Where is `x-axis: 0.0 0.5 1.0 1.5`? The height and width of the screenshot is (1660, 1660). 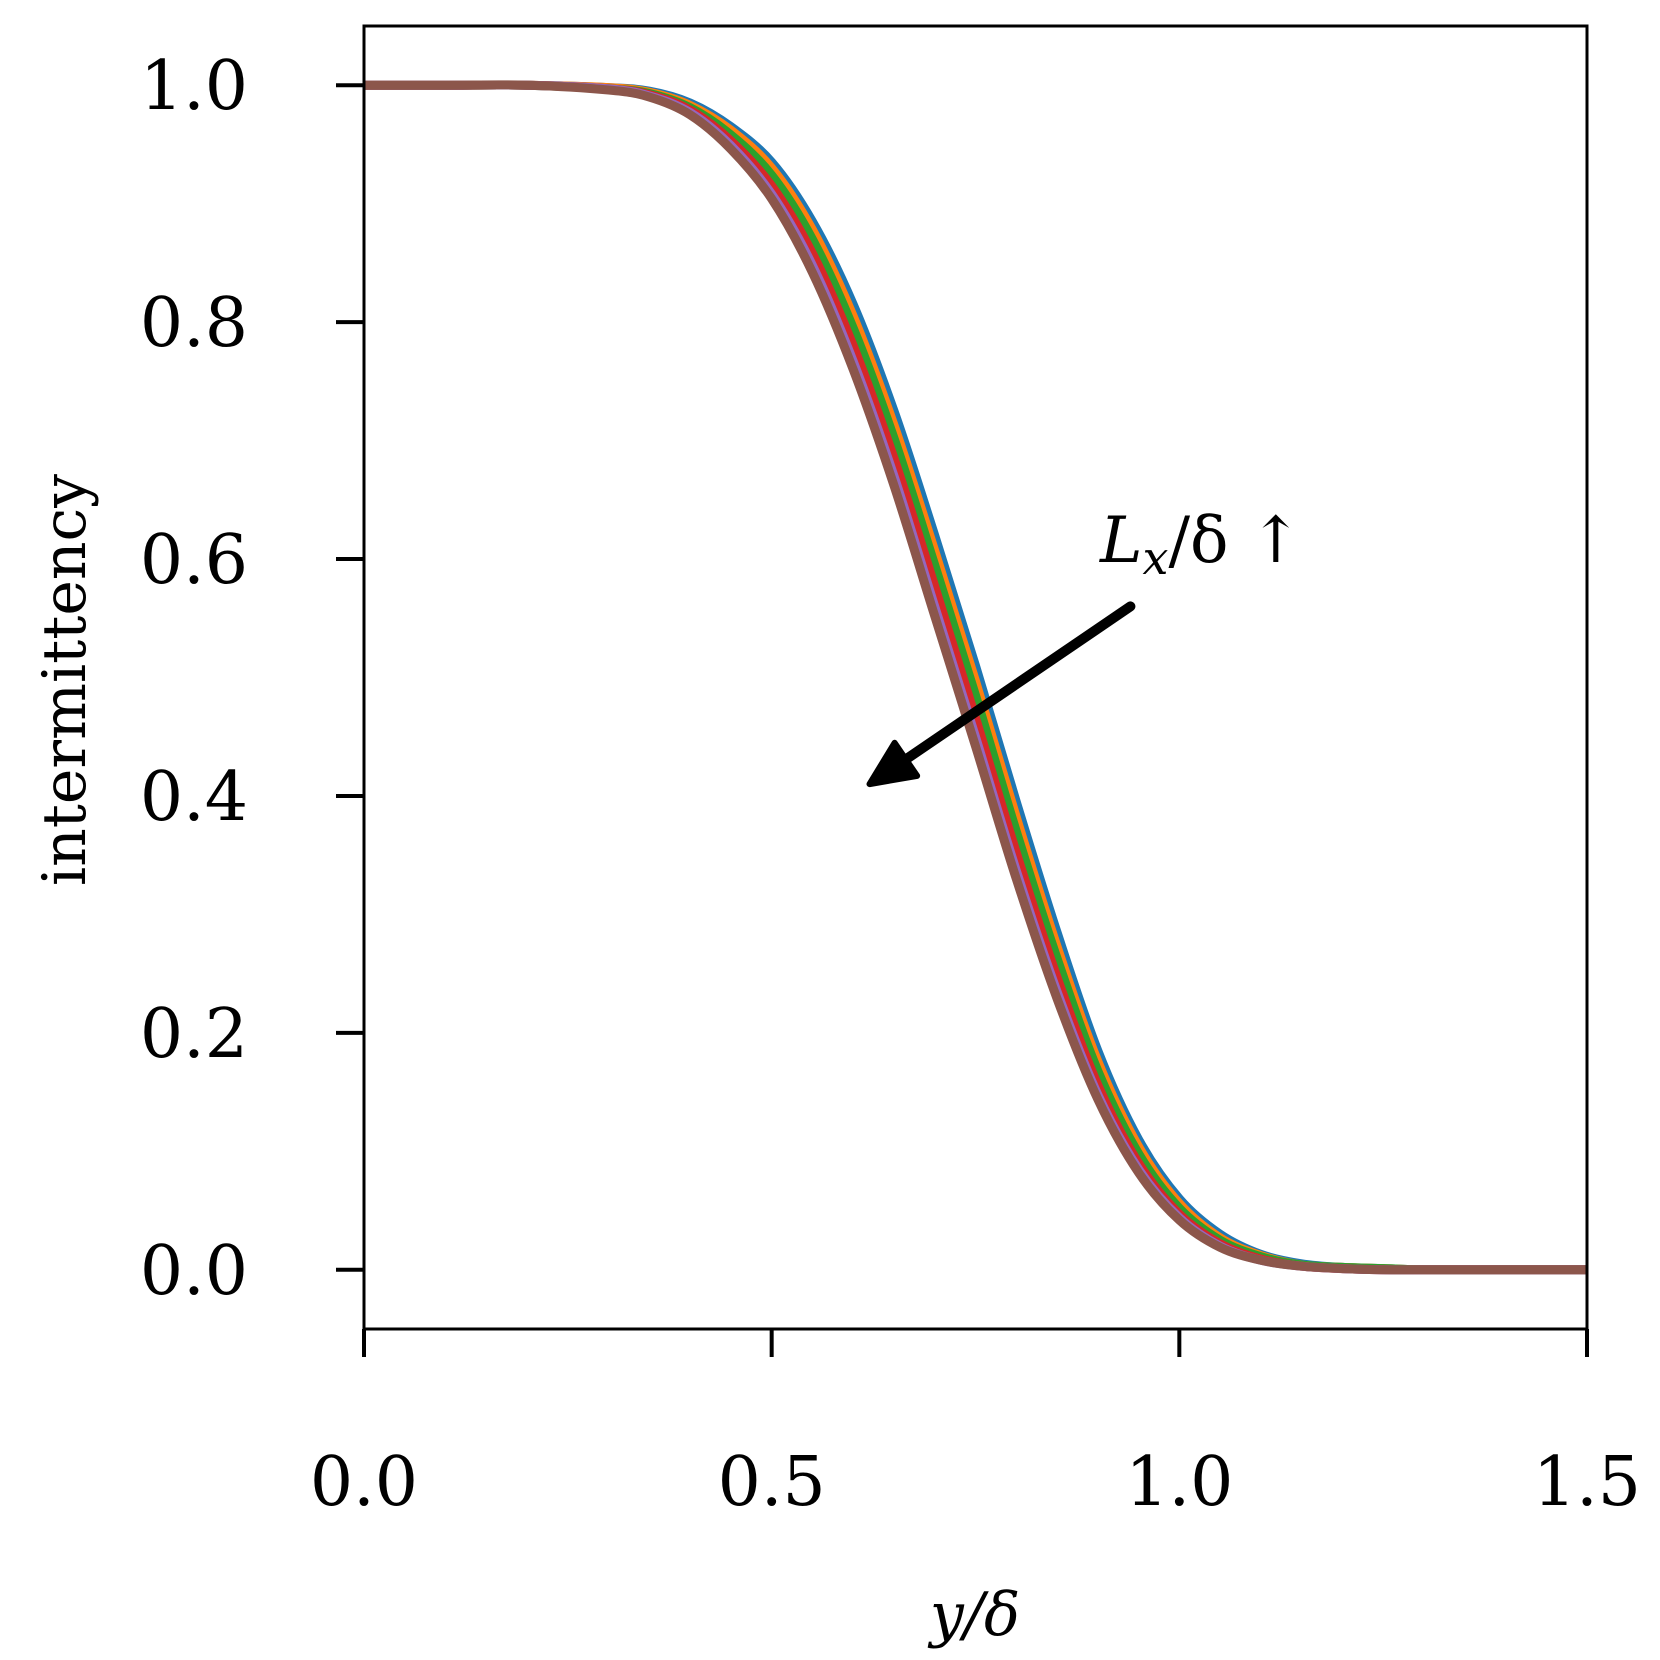 x-axis: 0.0 0.5 1.0 1.5 is located at coordinates (975, 1425).